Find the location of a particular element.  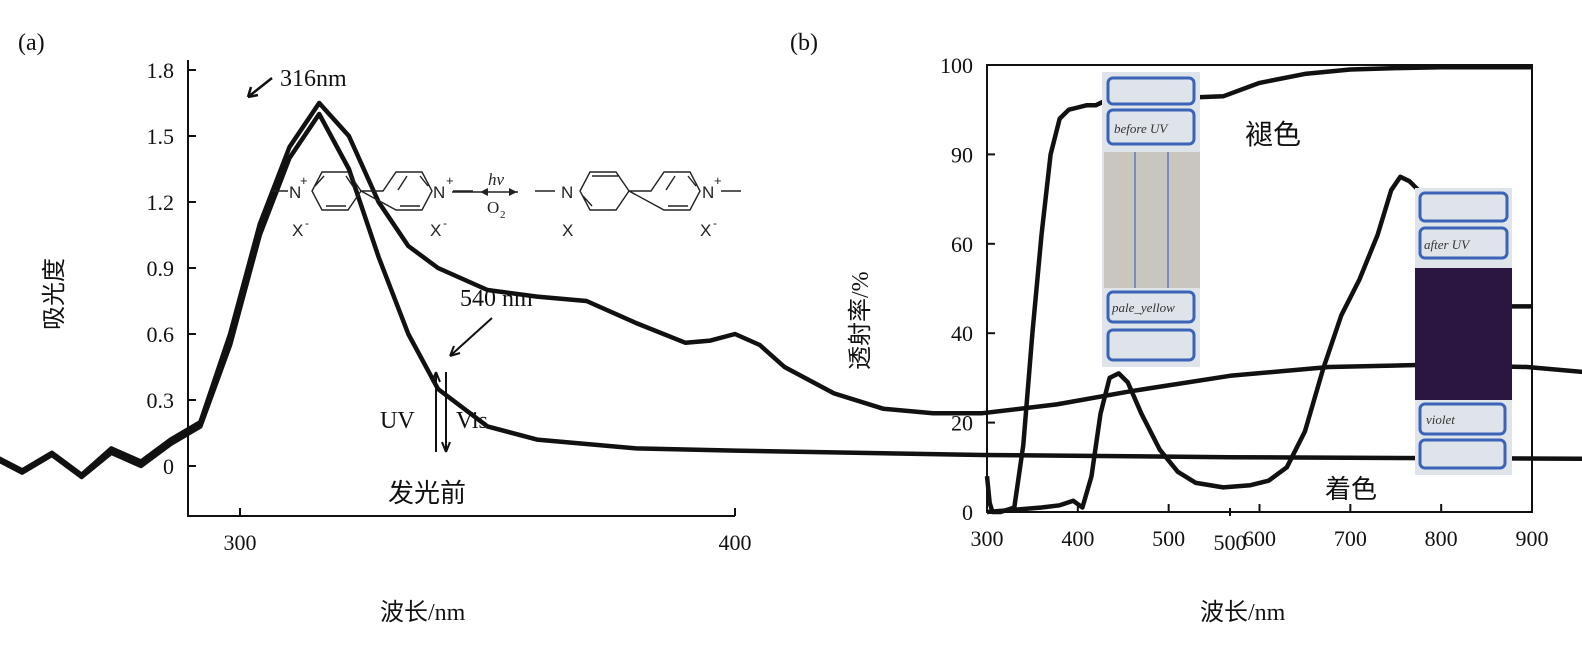

y-tick-label: 0.6 is located at coordinates (161, 334).